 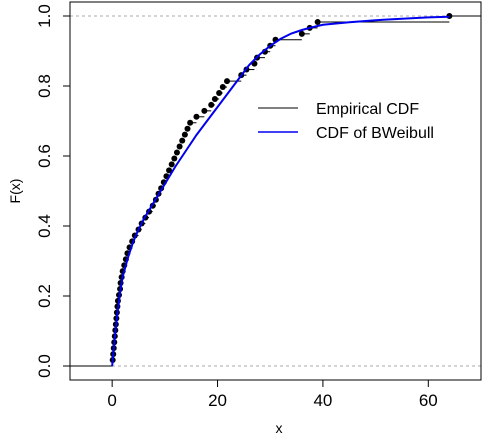 What do you see at coordinates (44, 366) in the screenshot?
I see `y-tick-label: 0.0` at bounding box center [44, 366].